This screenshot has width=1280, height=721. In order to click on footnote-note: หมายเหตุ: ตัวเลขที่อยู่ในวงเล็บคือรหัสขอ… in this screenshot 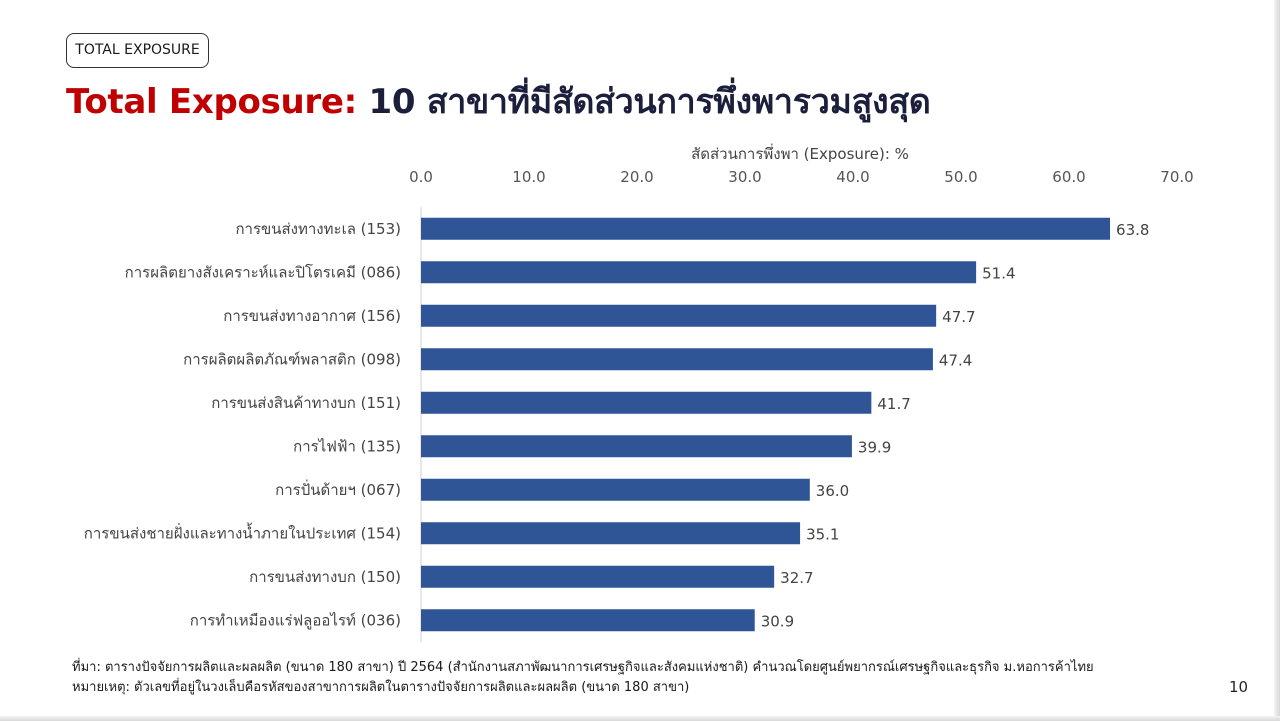, I will do `click(381, 687)`.